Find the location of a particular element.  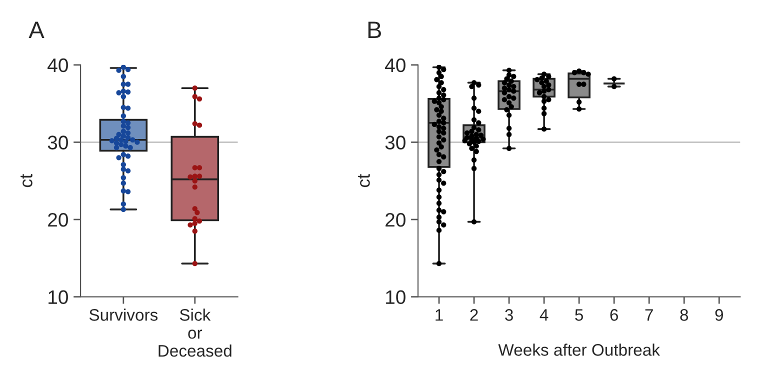

x-tick-label: 3 is located at coordinates (509, 315).